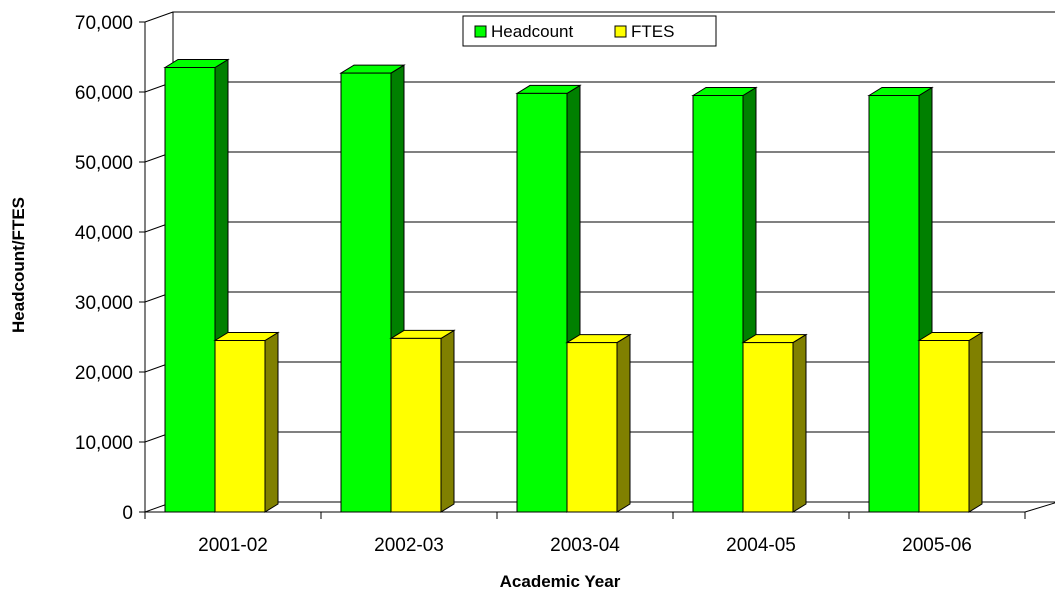  What do you see at coordinates (104, 443) in the screenshot?
I see `y-tick-label: 10,000` at bounding box center [104, 443].